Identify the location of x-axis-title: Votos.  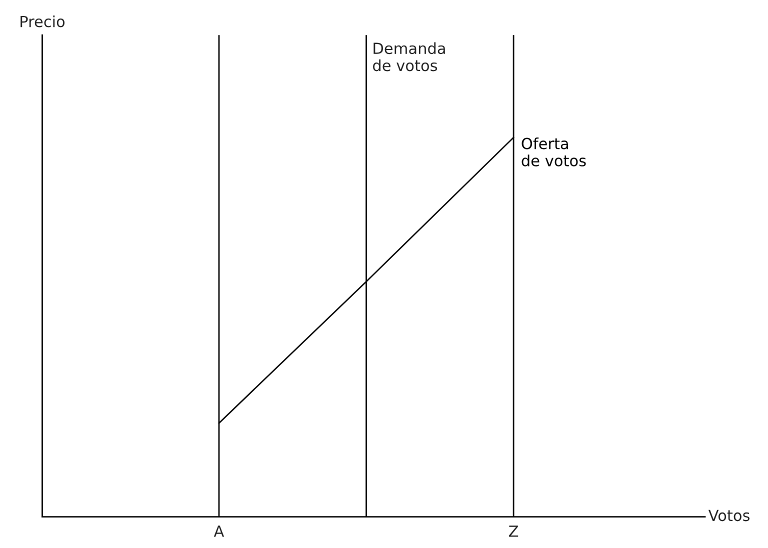
(729, 516).